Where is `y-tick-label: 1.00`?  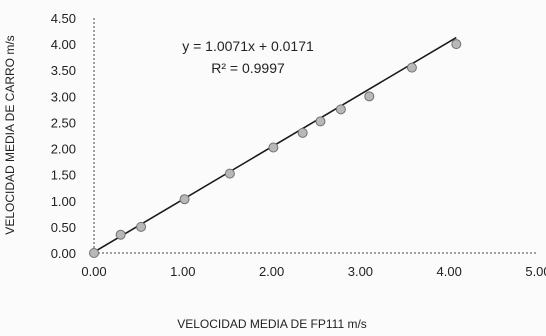
y-tick-label: 1.00 is located at coordinates (63, 201).